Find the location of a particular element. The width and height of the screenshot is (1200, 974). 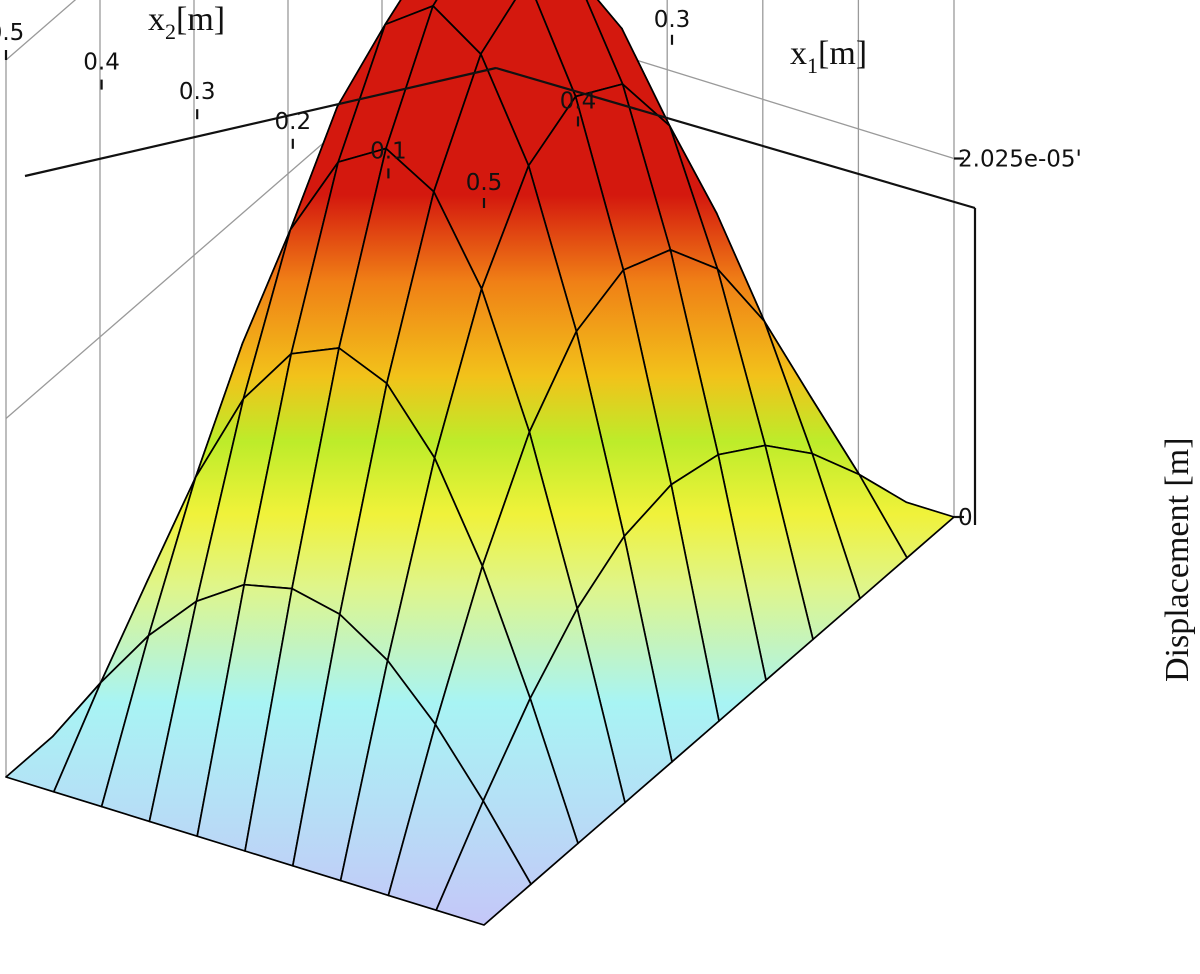

x1-axis-line is located at coordinates (735, 138).